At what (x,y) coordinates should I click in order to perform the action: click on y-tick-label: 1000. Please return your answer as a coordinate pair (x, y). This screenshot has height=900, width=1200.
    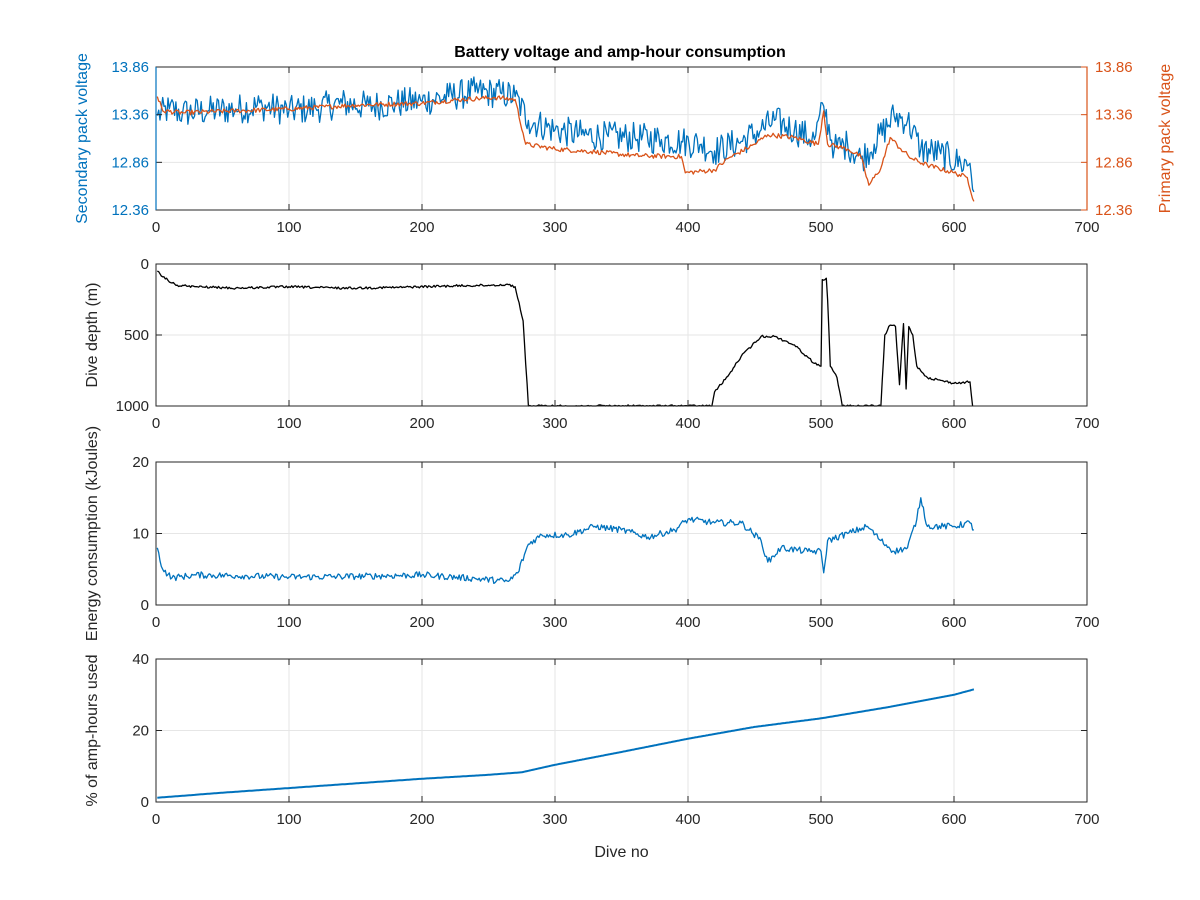
    Looking at the image, I should click on (132, 406).